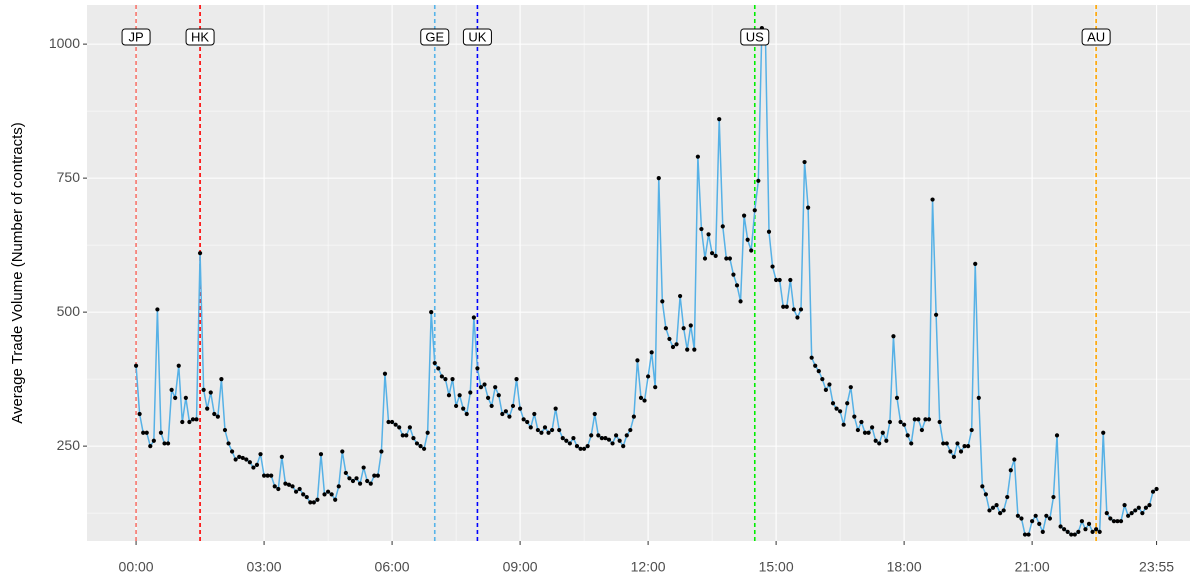  I want to click on x-tick-label: 03:00, so click(264, 567).